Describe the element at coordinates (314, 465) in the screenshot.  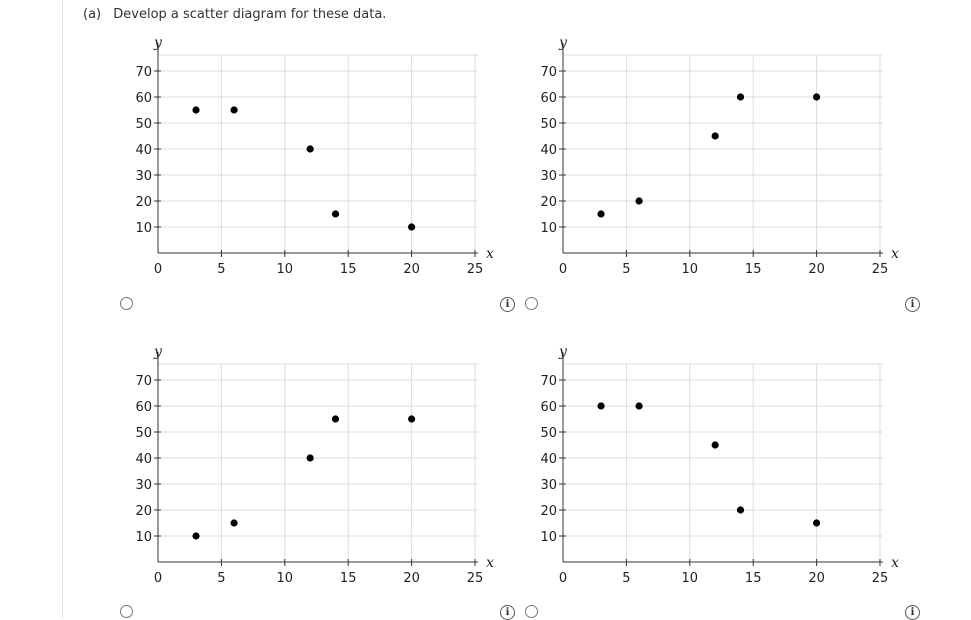
I see `scatter-chart-option-3: 10 20 30 40 50 60 70 0 5 10 15 20 25 y x` at that location.